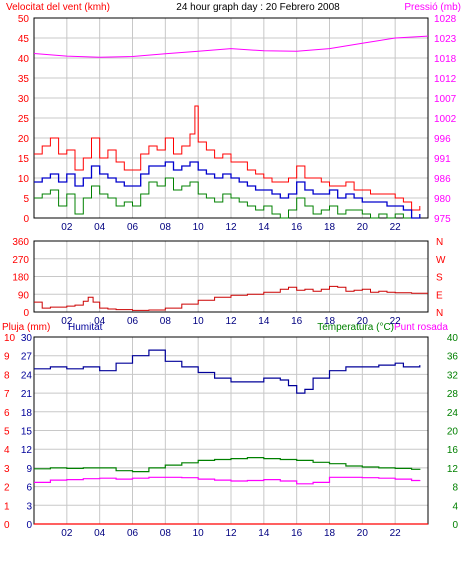  What do you see at coordinates (445, 19) in the screenshot?
I see `pressure-axis-tick: 1028` at bounding box center [445, 19].